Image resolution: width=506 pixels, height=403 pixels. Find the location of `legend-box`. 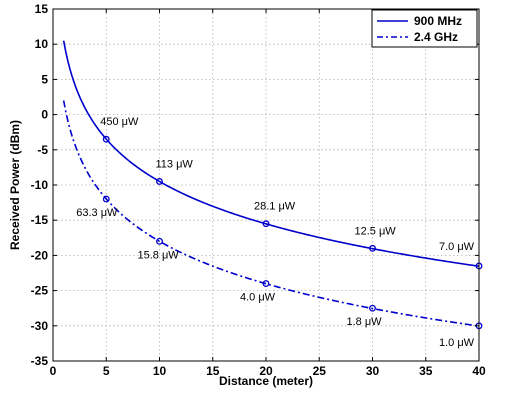

legend-box is located at coordinates (424, 28).